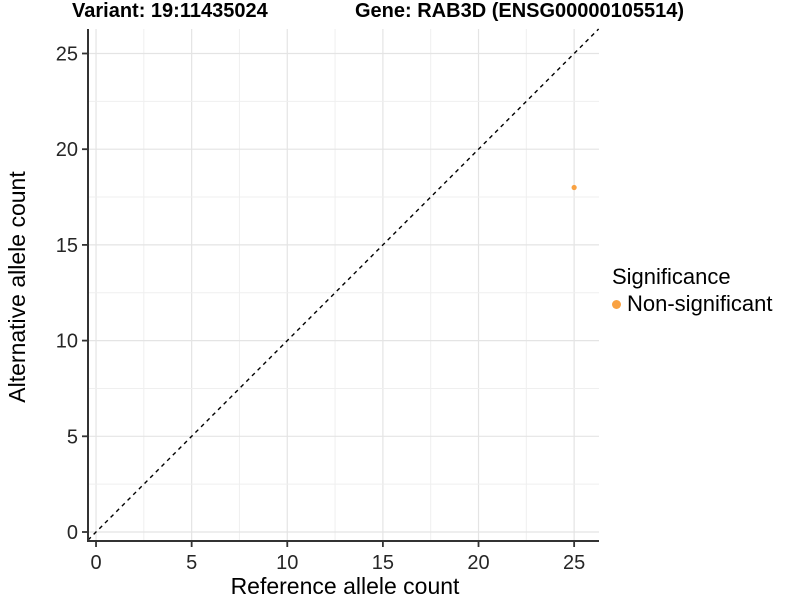  I want to click on y-tick-label: 25, so click(67, 54).